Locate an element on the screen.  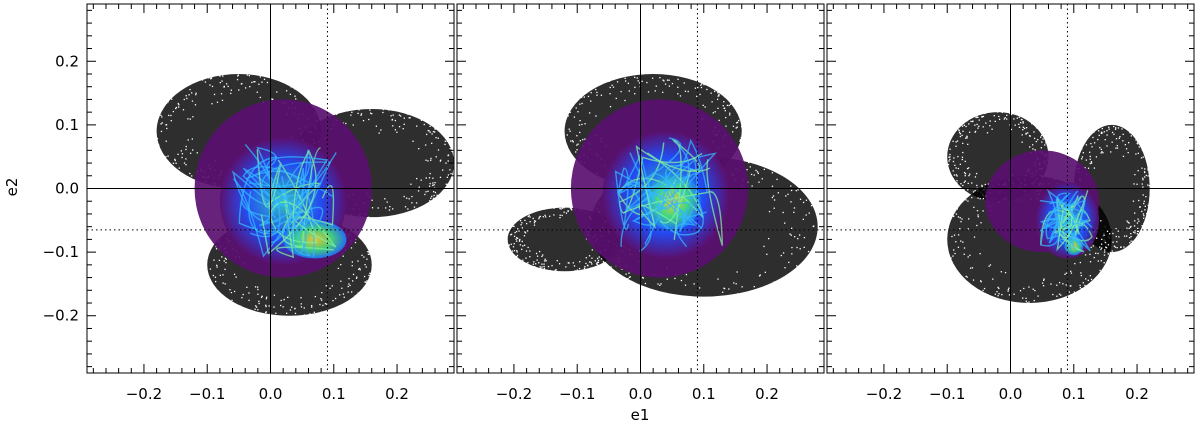
y-tick-label: −0.1 is located at coordinates (61, 252).